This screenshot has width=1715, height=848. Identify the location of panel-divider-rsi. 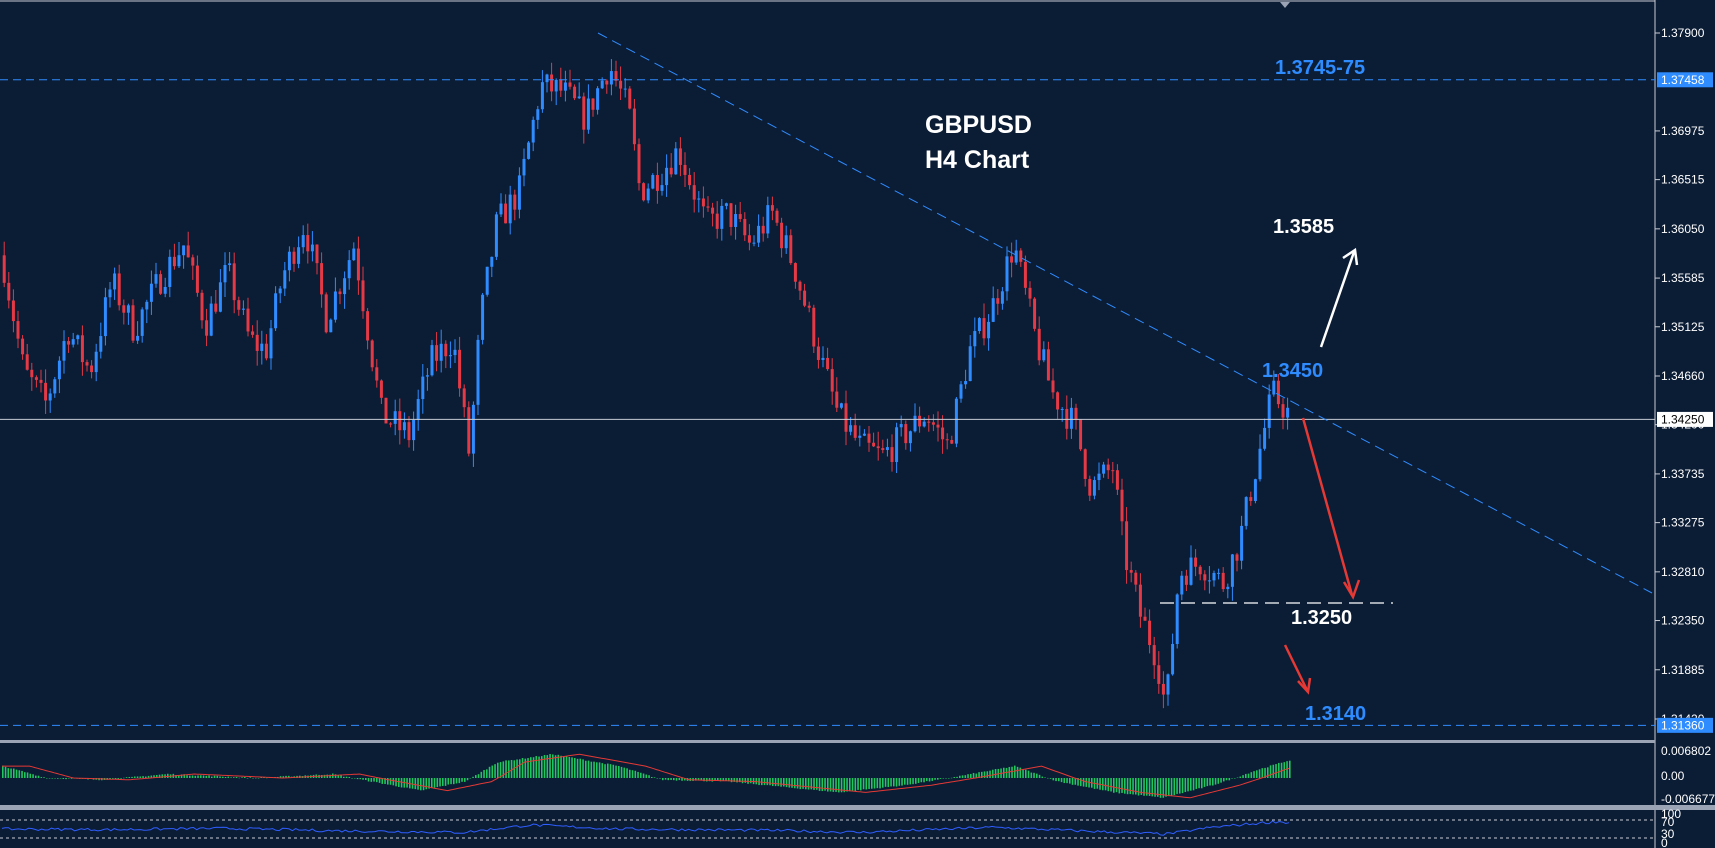
(857, 807).